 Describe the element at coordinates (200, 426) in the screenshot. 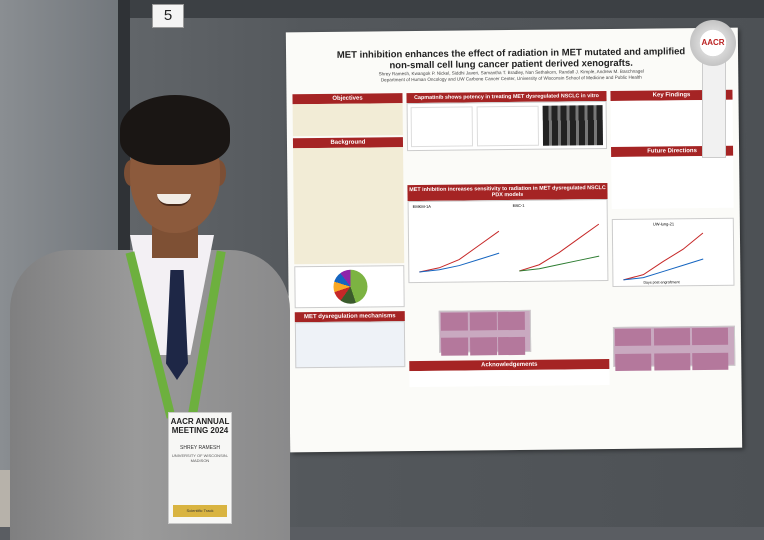

I see `badge-header: AACR ANNUAL MEETING 2024` at that location.